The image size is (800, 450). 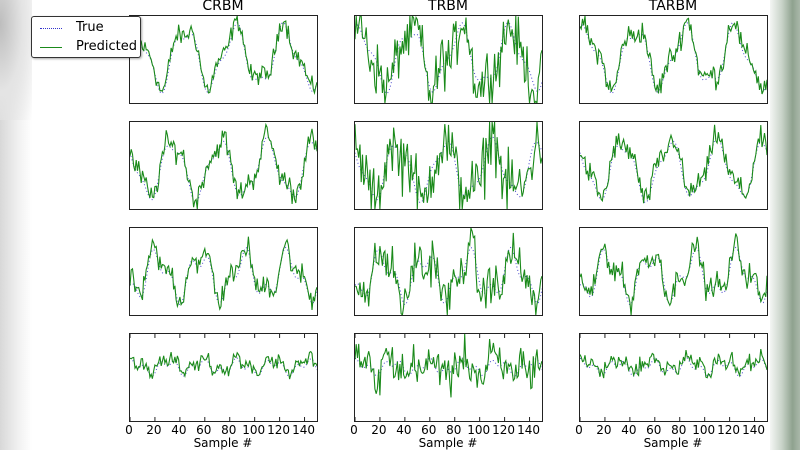 I want to click on column-title-crbm: CRBM, so click(x=223, y=7).